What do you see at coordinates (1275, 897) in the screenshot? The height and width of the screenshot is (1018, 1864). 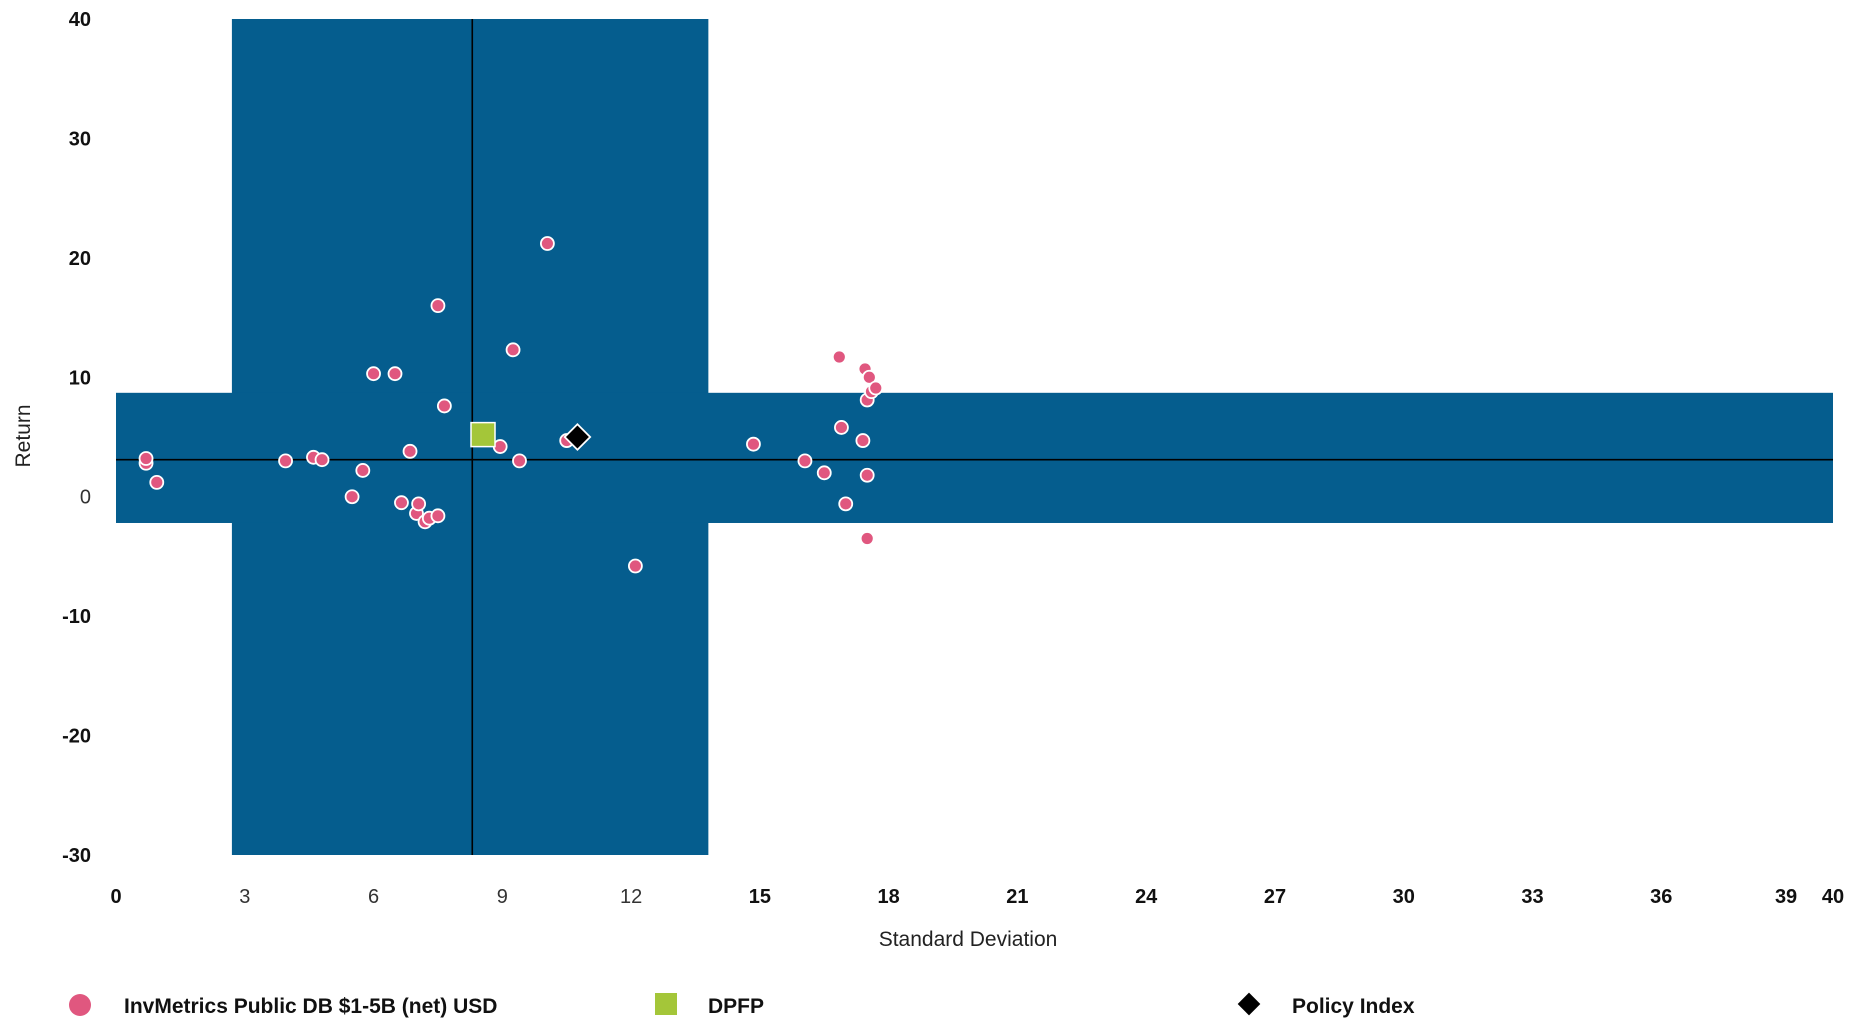 I see `x-tick-label: 27` at bounding box center [1275, 897].